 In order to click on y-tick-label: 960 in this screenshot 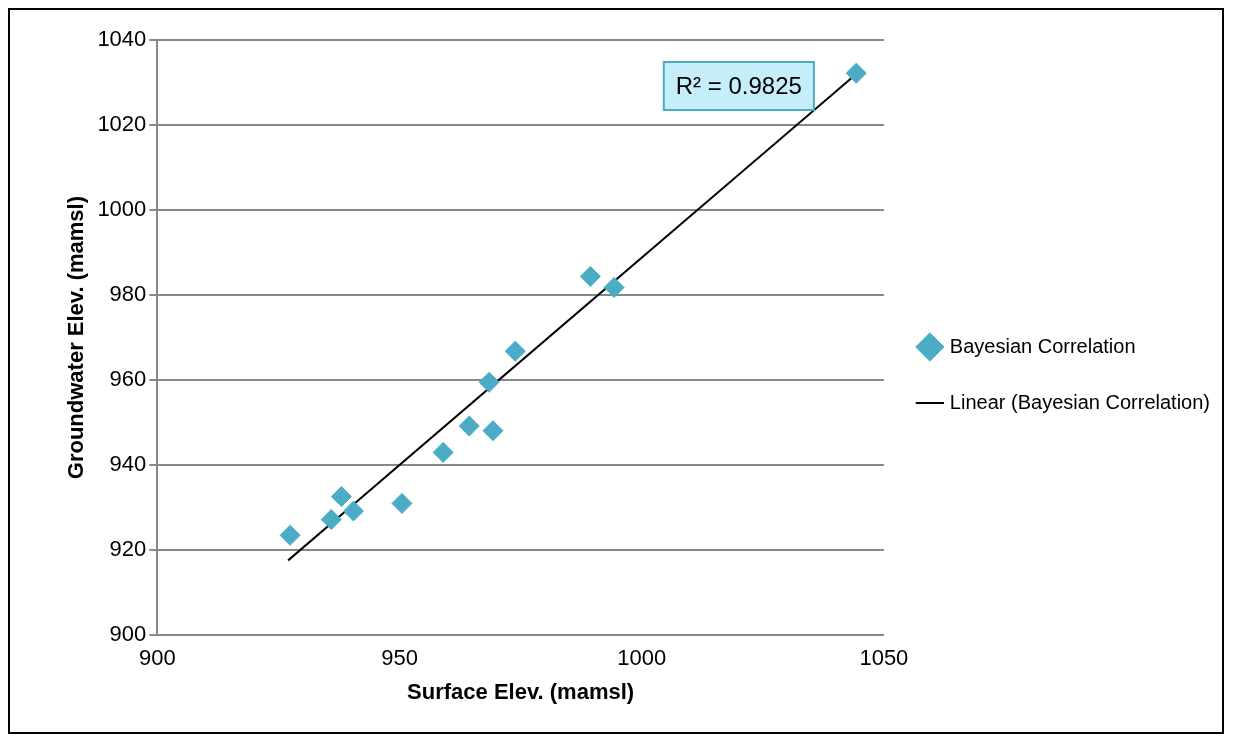, I will do `click(128, 379)`.